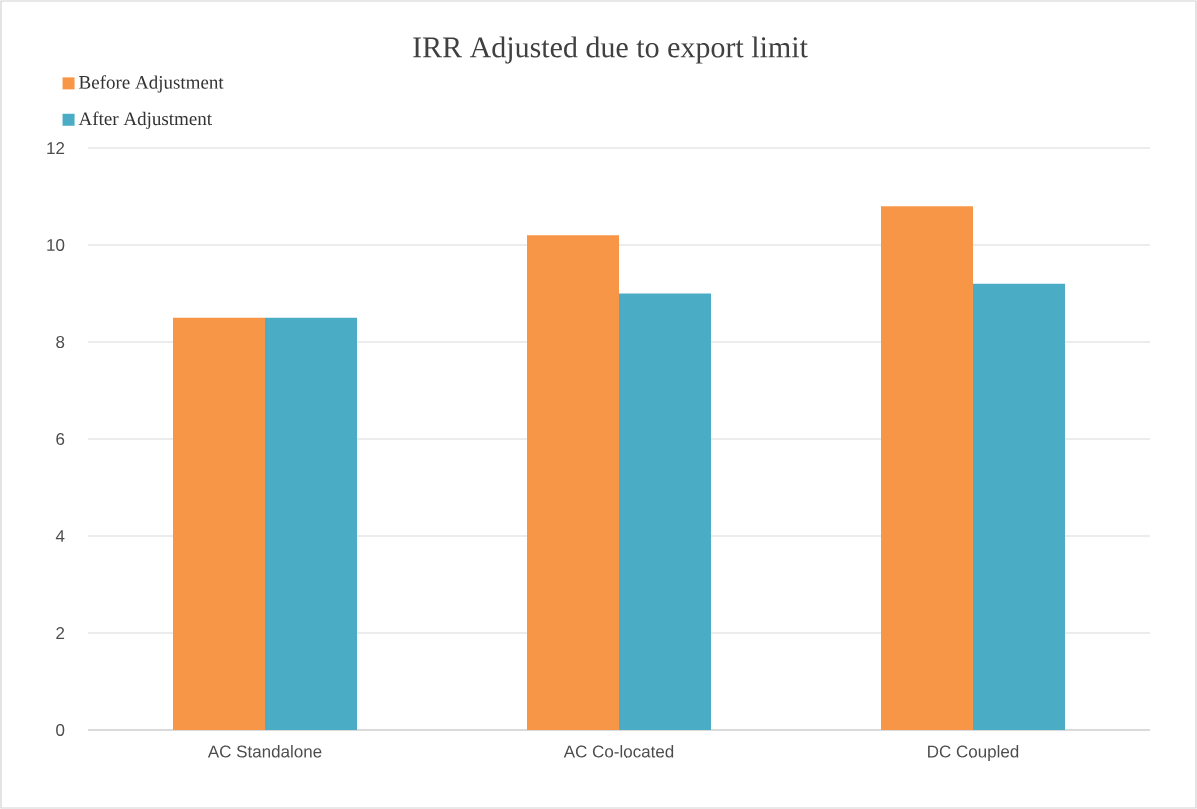 This screenshot has height=809, width=1197. I want to click on y-tick-label: 6, so click(60, 439).